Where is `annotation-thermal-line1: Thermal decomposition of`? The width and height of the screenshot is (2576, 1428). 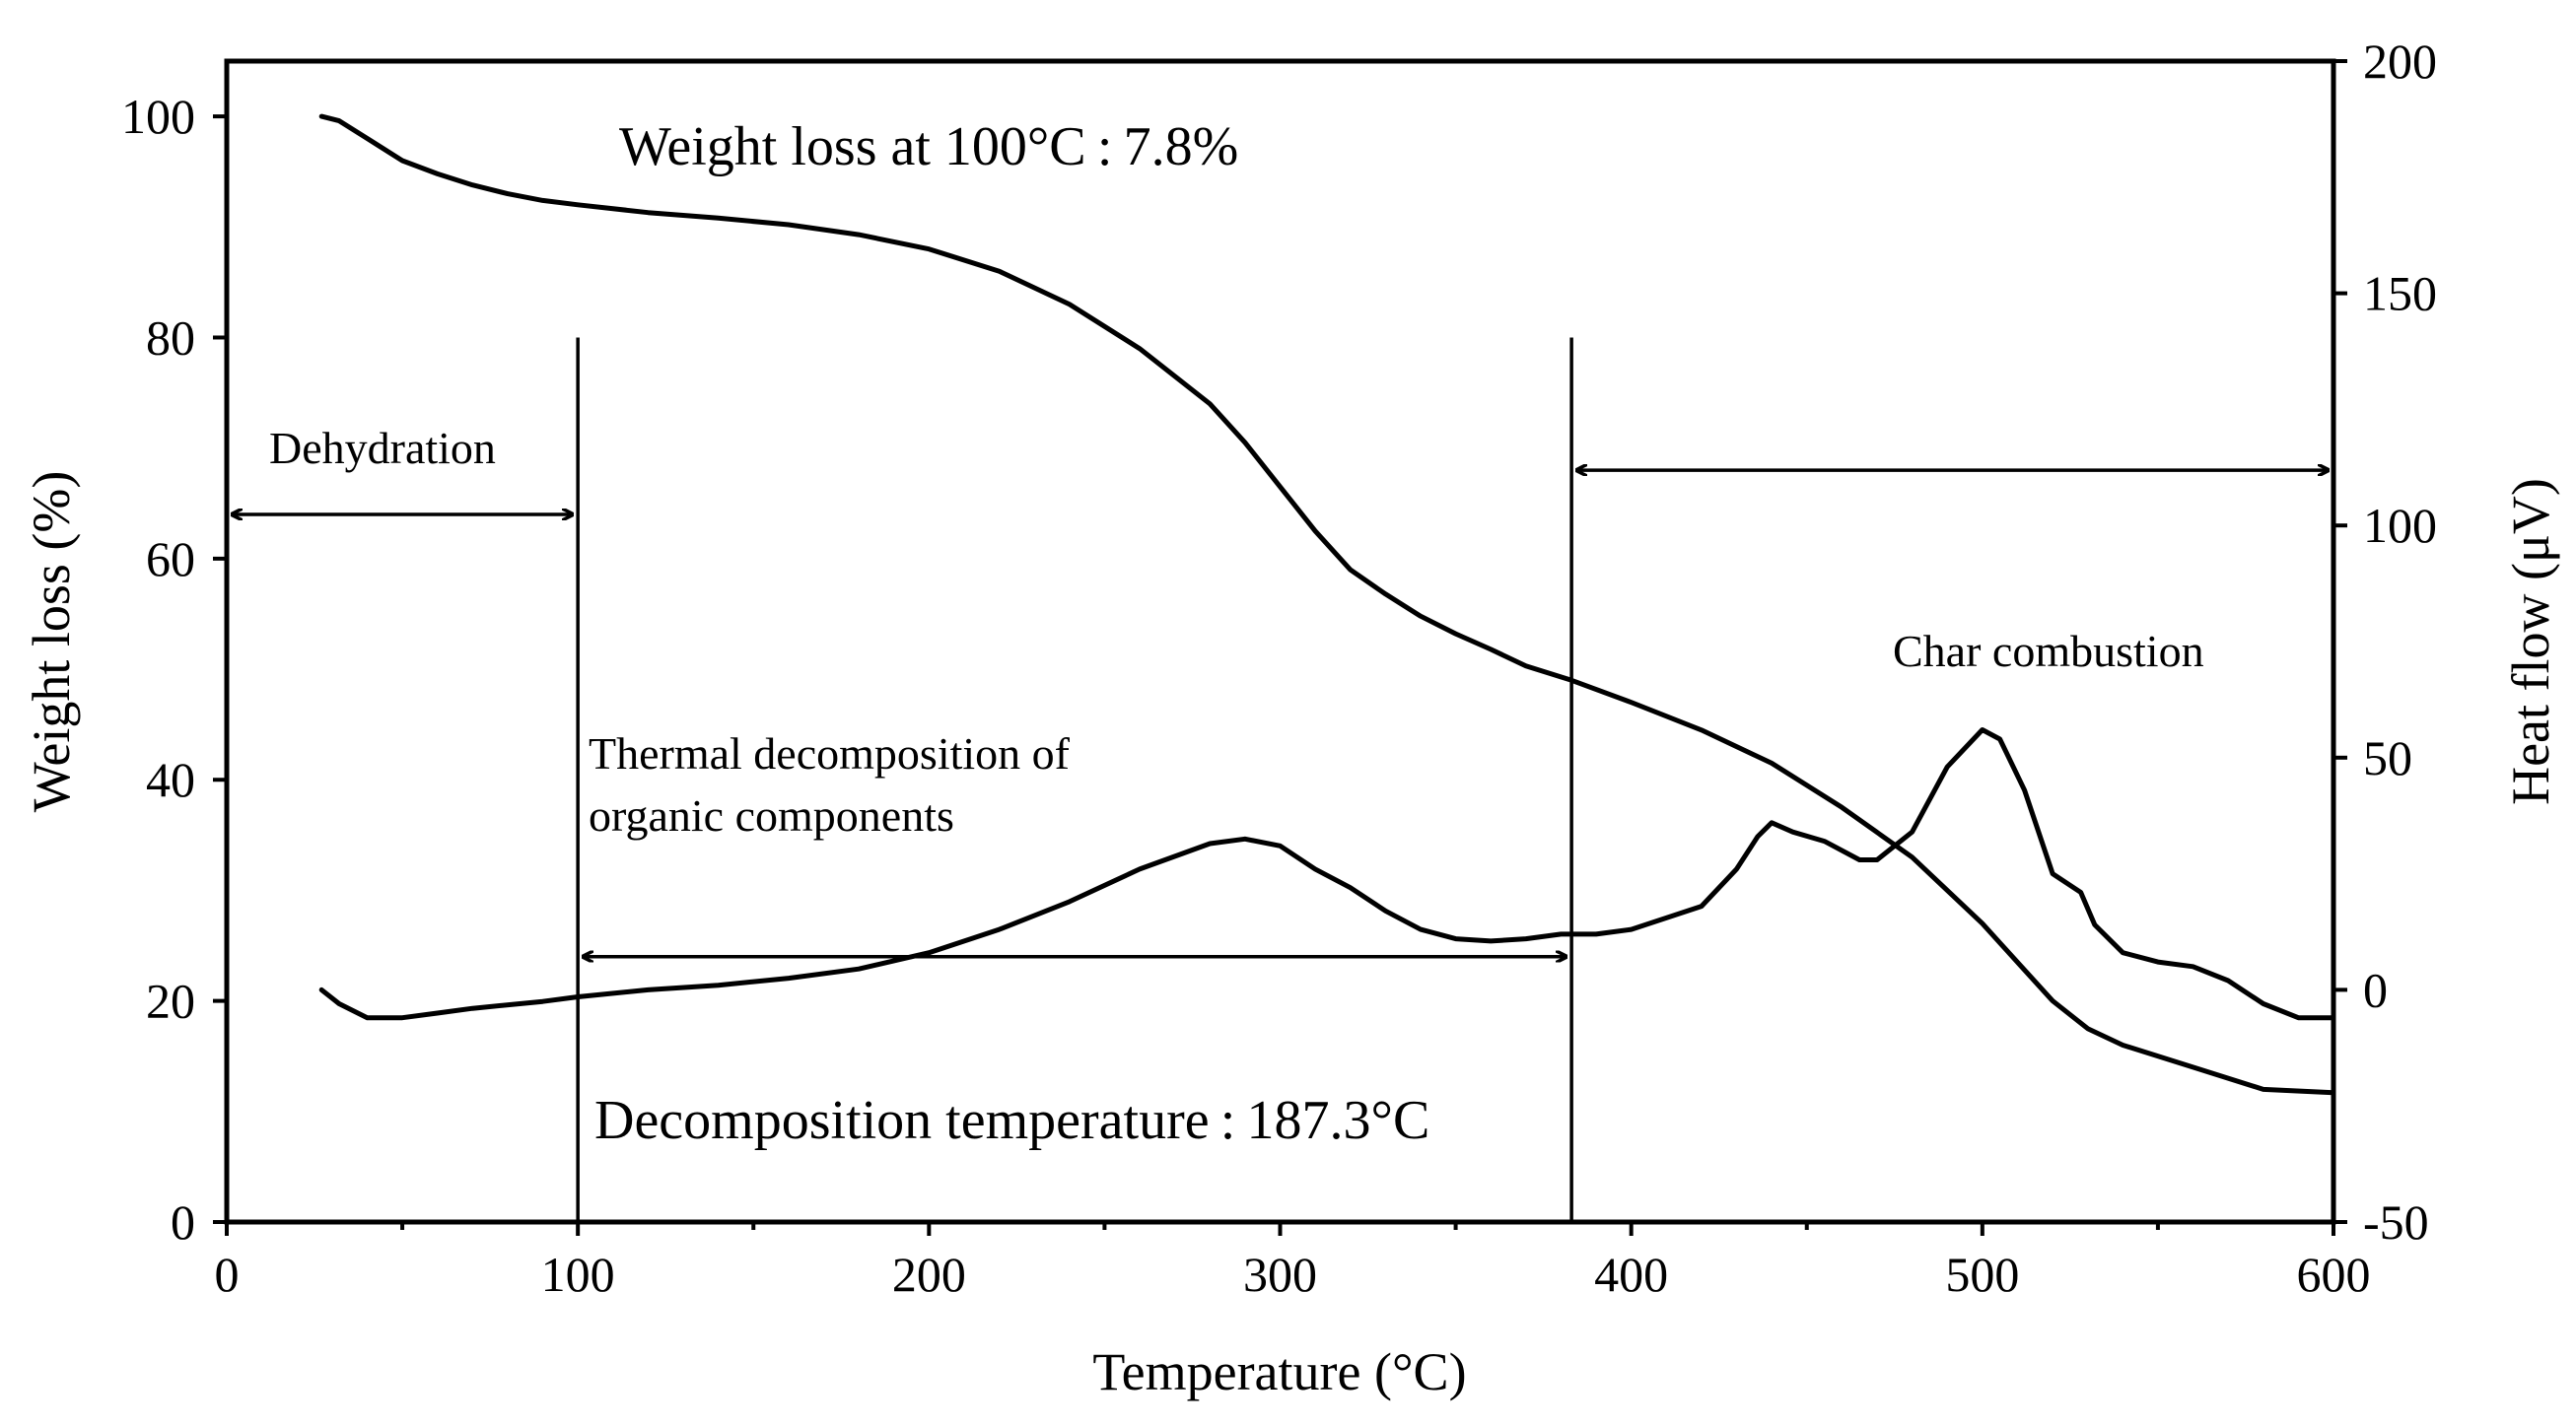
annotation-thermal-line1: Thermal decomposition of is located at coordinates (830, 753).